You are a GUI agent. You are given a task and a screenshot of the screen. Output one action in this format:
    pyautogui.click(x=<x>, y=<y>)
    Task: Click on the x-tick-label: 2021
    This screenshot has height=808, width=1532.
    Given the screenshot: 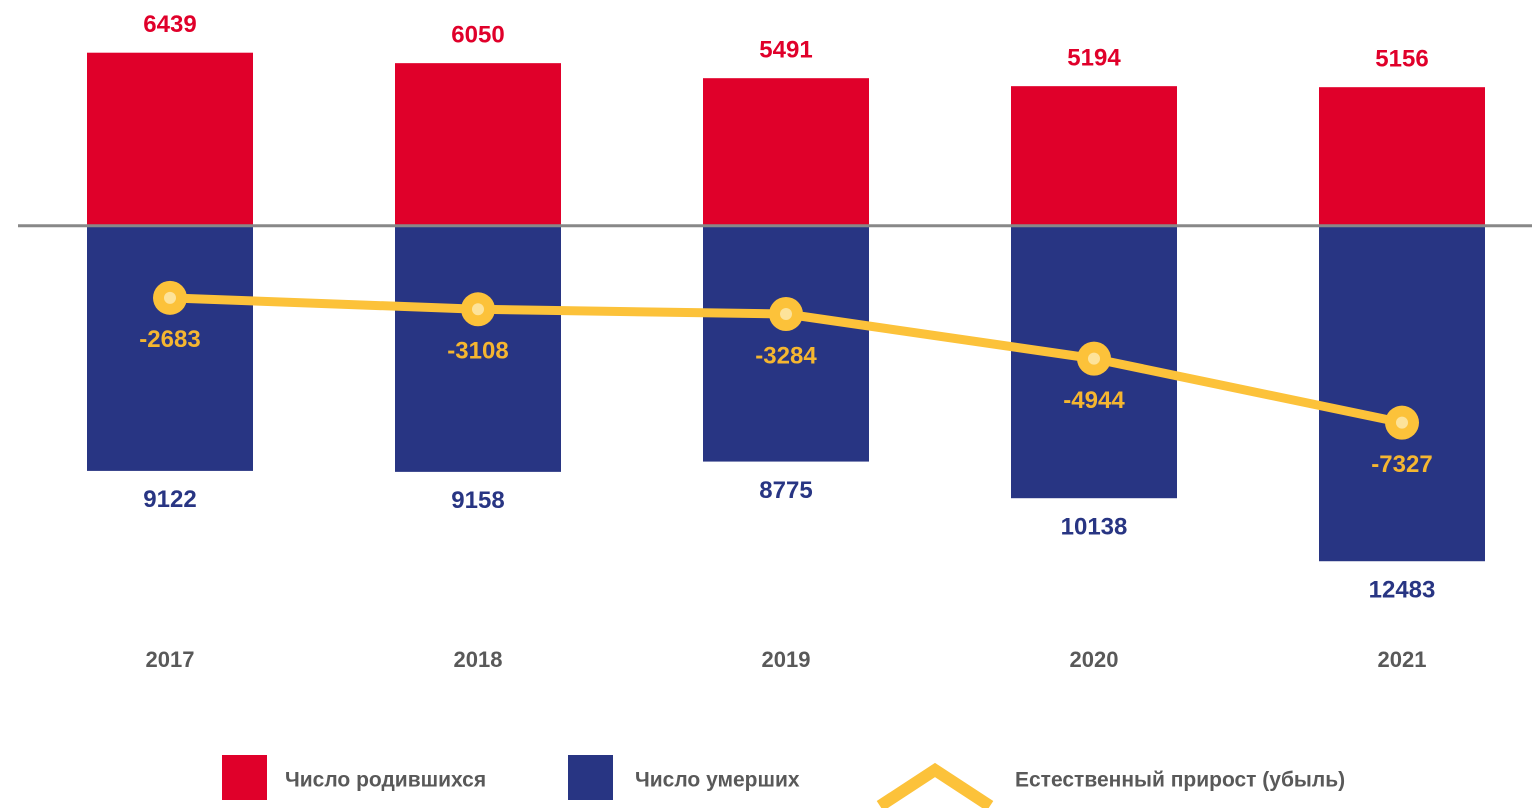 What is the action you would take?
    pyautogui.click(x=1402, y=659)
    